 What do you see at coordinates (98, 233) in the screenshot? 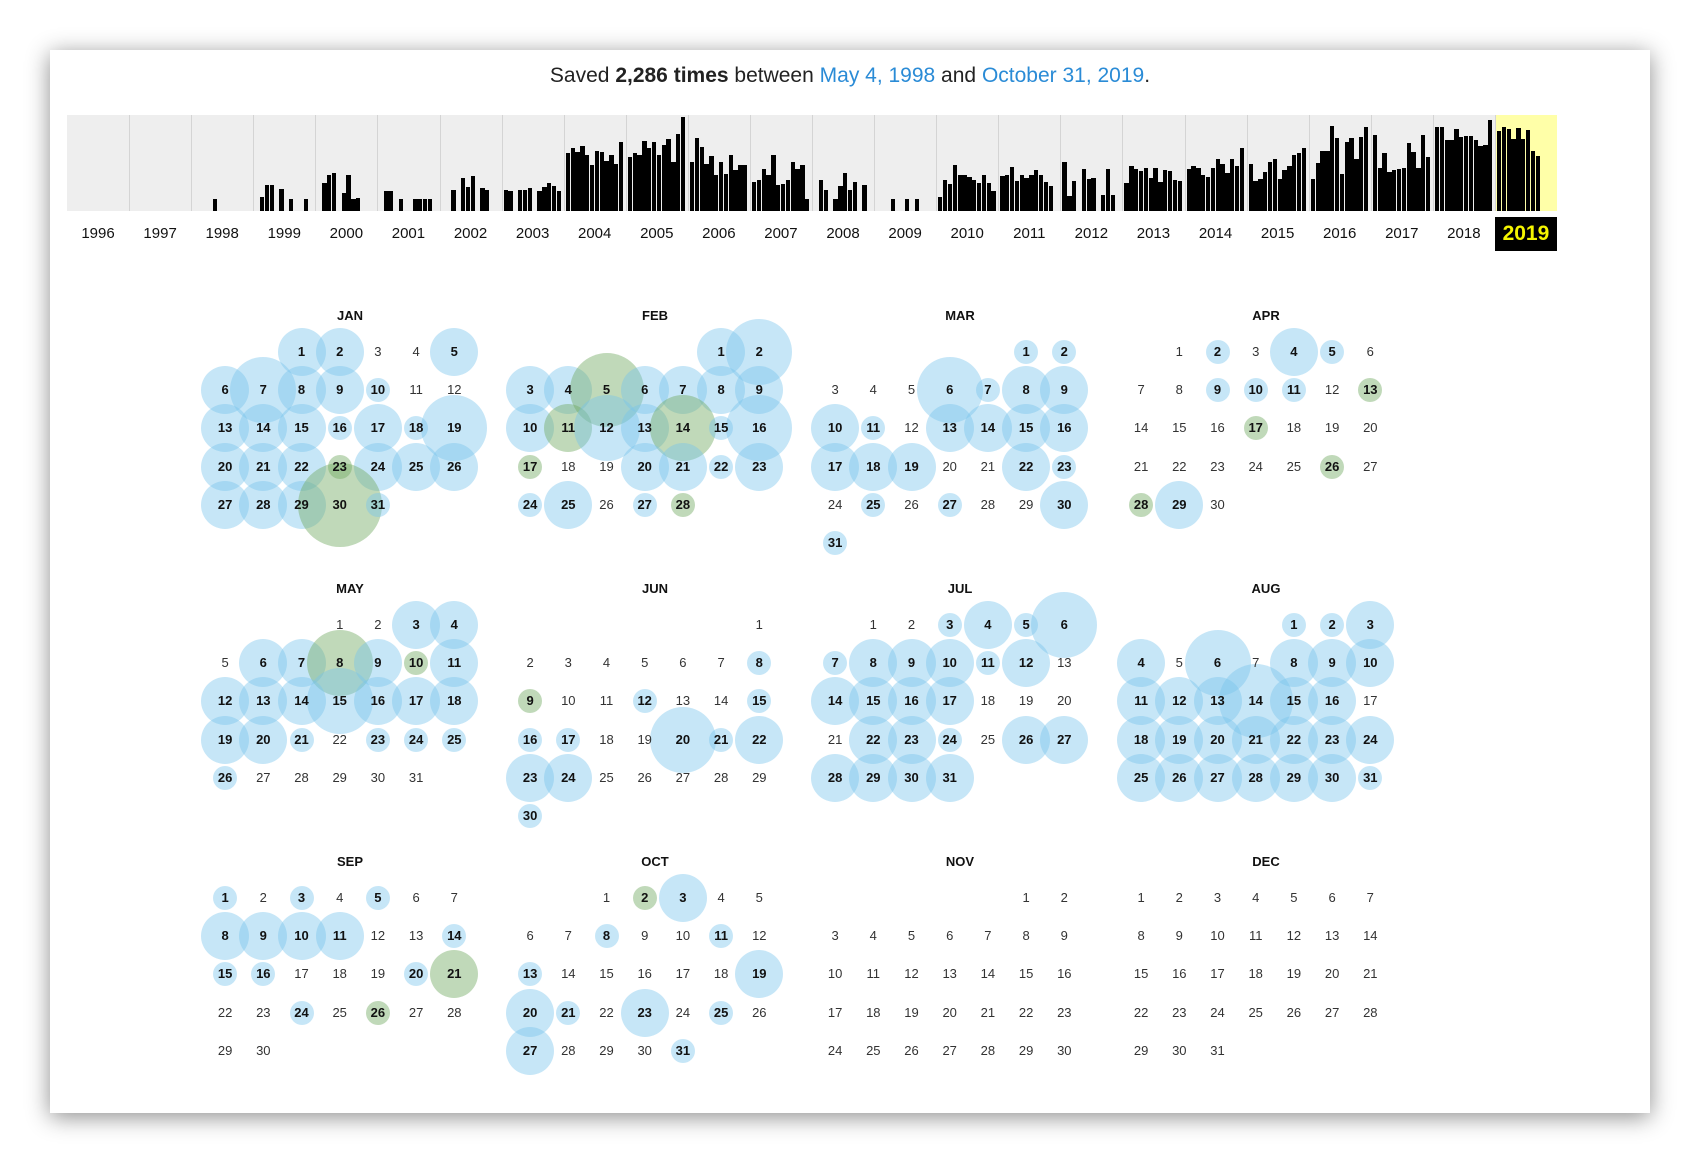
I see `year-label-1996: 1996` at bounding box center [98, 233].